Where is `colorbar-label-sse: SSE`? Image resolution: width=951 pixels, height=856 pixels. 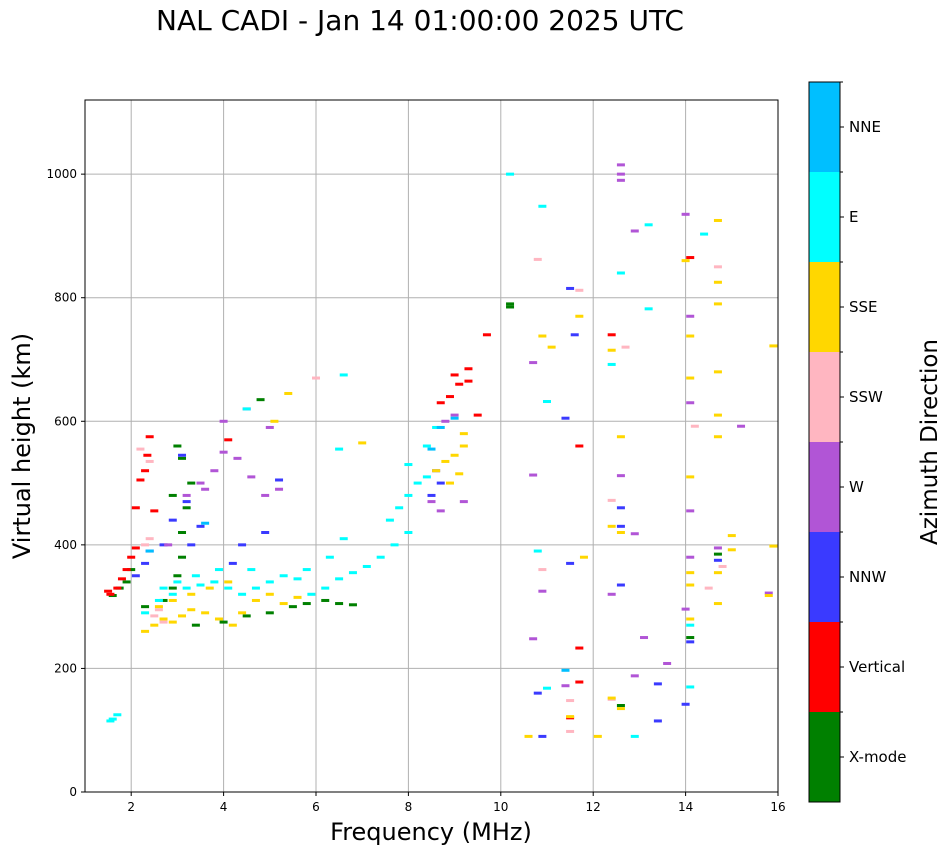 colorbar-label-sse: SSE is located at coordinates (863, 307).